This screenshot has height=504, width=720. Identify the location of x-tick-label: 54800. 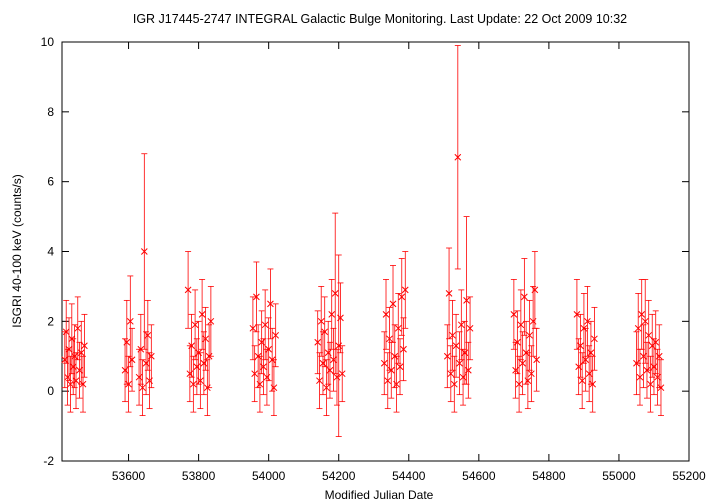
(549, 476).